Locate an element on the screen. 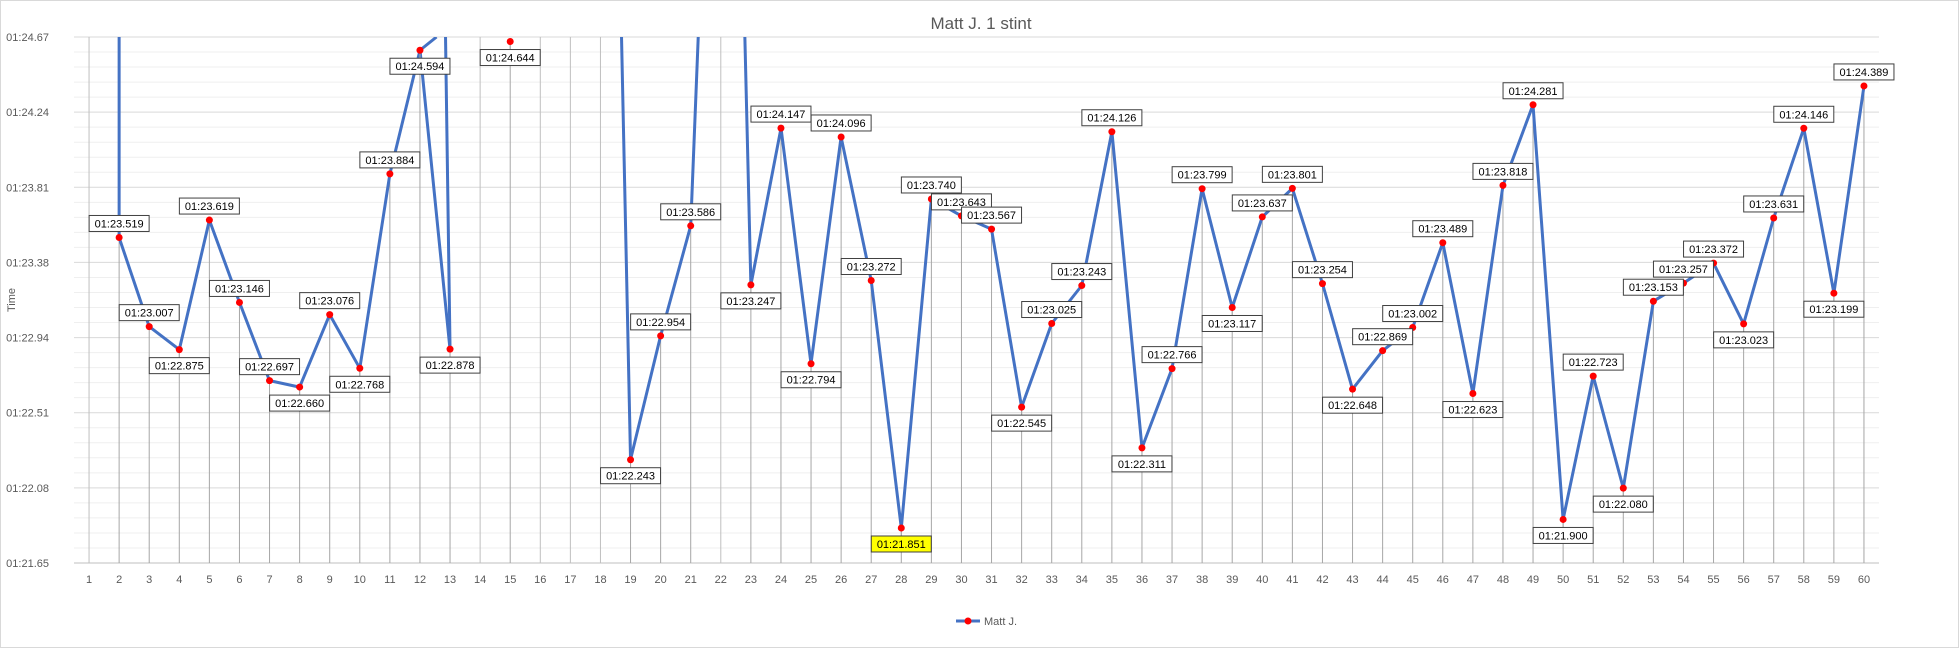 This screenshot has height=649, width=1959. data-label: 01:23.023 is located at coordinates (1744, 340).